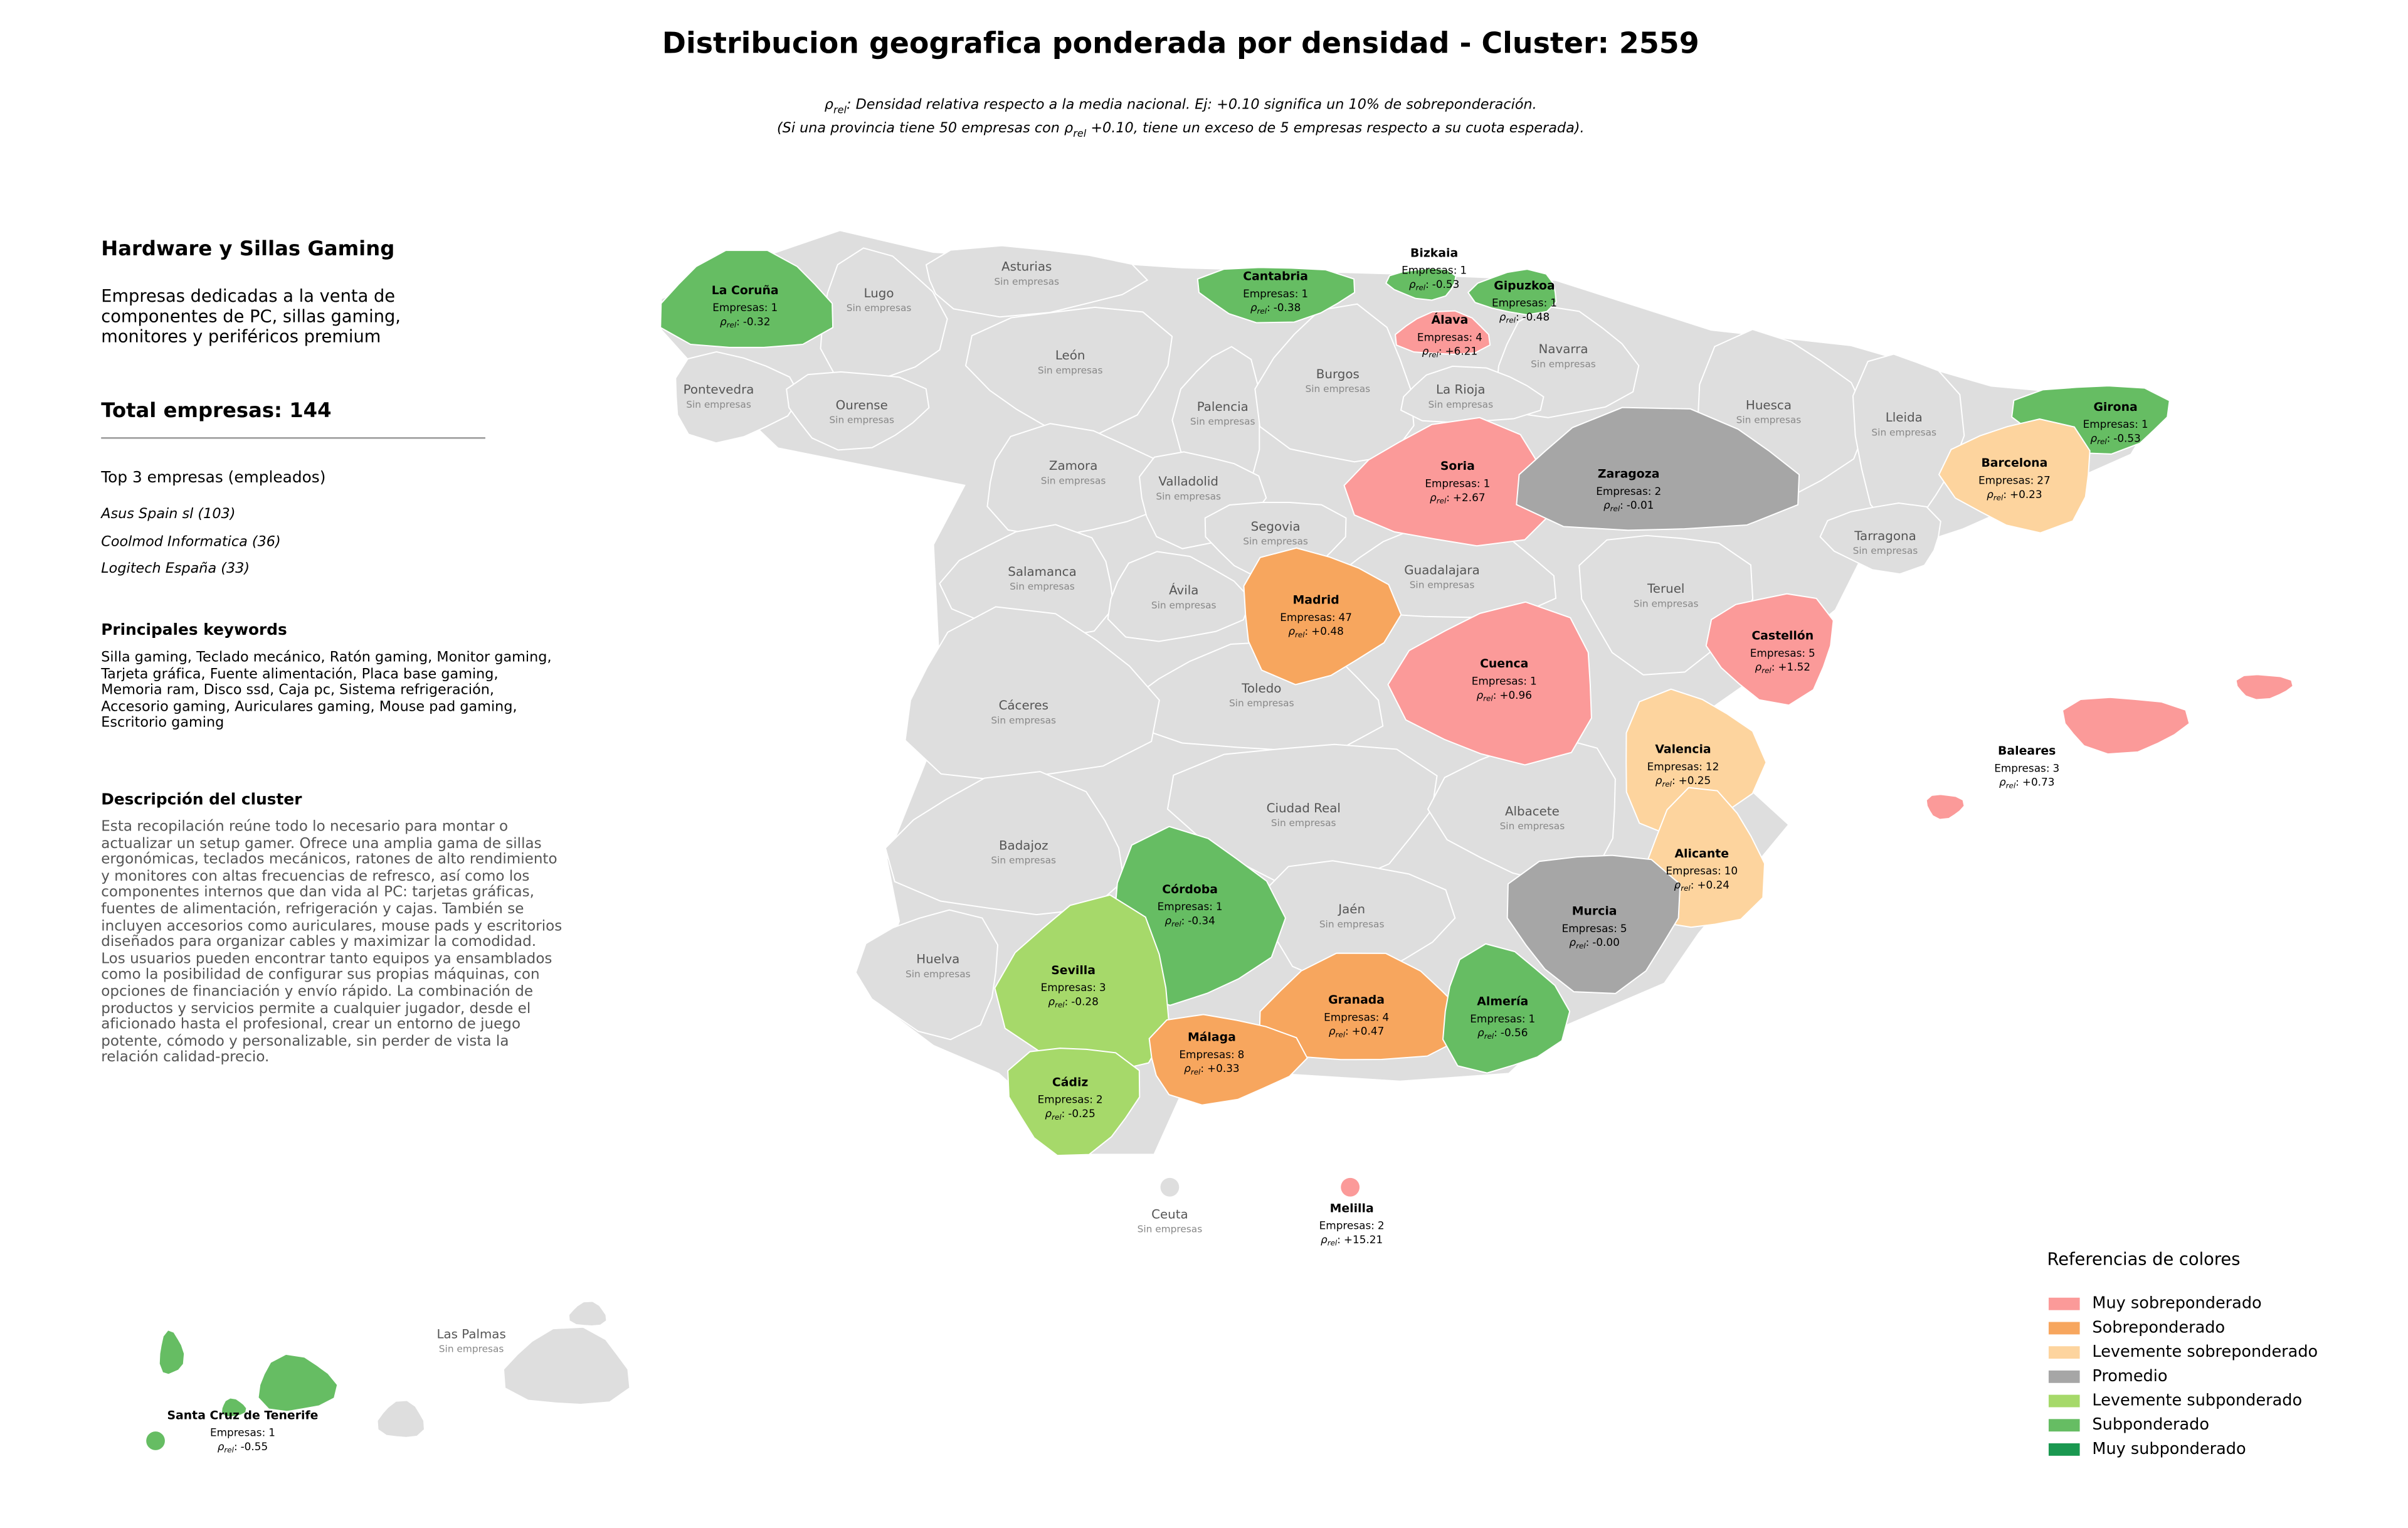 The image size is (2408, 1528). Describe the element at coordinates (1102, 987) in the screenshot. I see `count-value: 3` at that location.